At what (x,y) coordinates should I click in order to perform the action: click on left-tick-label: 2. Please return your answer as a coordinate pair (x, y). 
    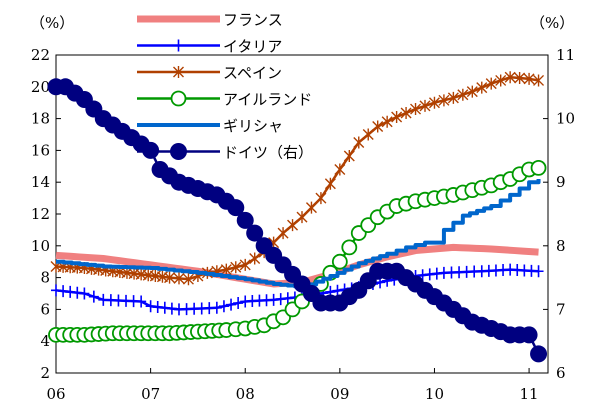
    Looking at the image, I should click on (45, 373).